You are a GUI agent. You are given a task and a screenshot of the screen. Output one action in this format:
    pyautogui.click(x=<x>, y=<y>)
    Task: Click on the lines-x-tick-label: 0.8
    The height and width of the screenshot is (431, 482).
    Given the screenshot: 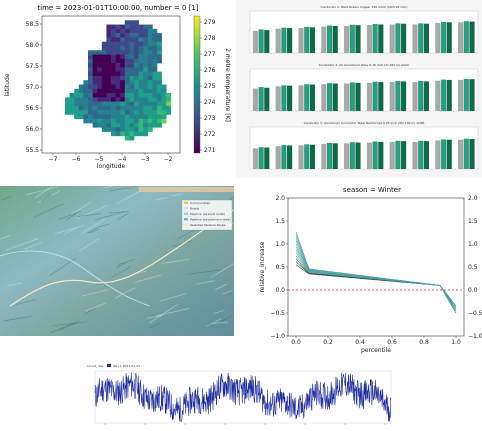 What is the action you would take?
    pyautogui.click(x=424, y=342)
    